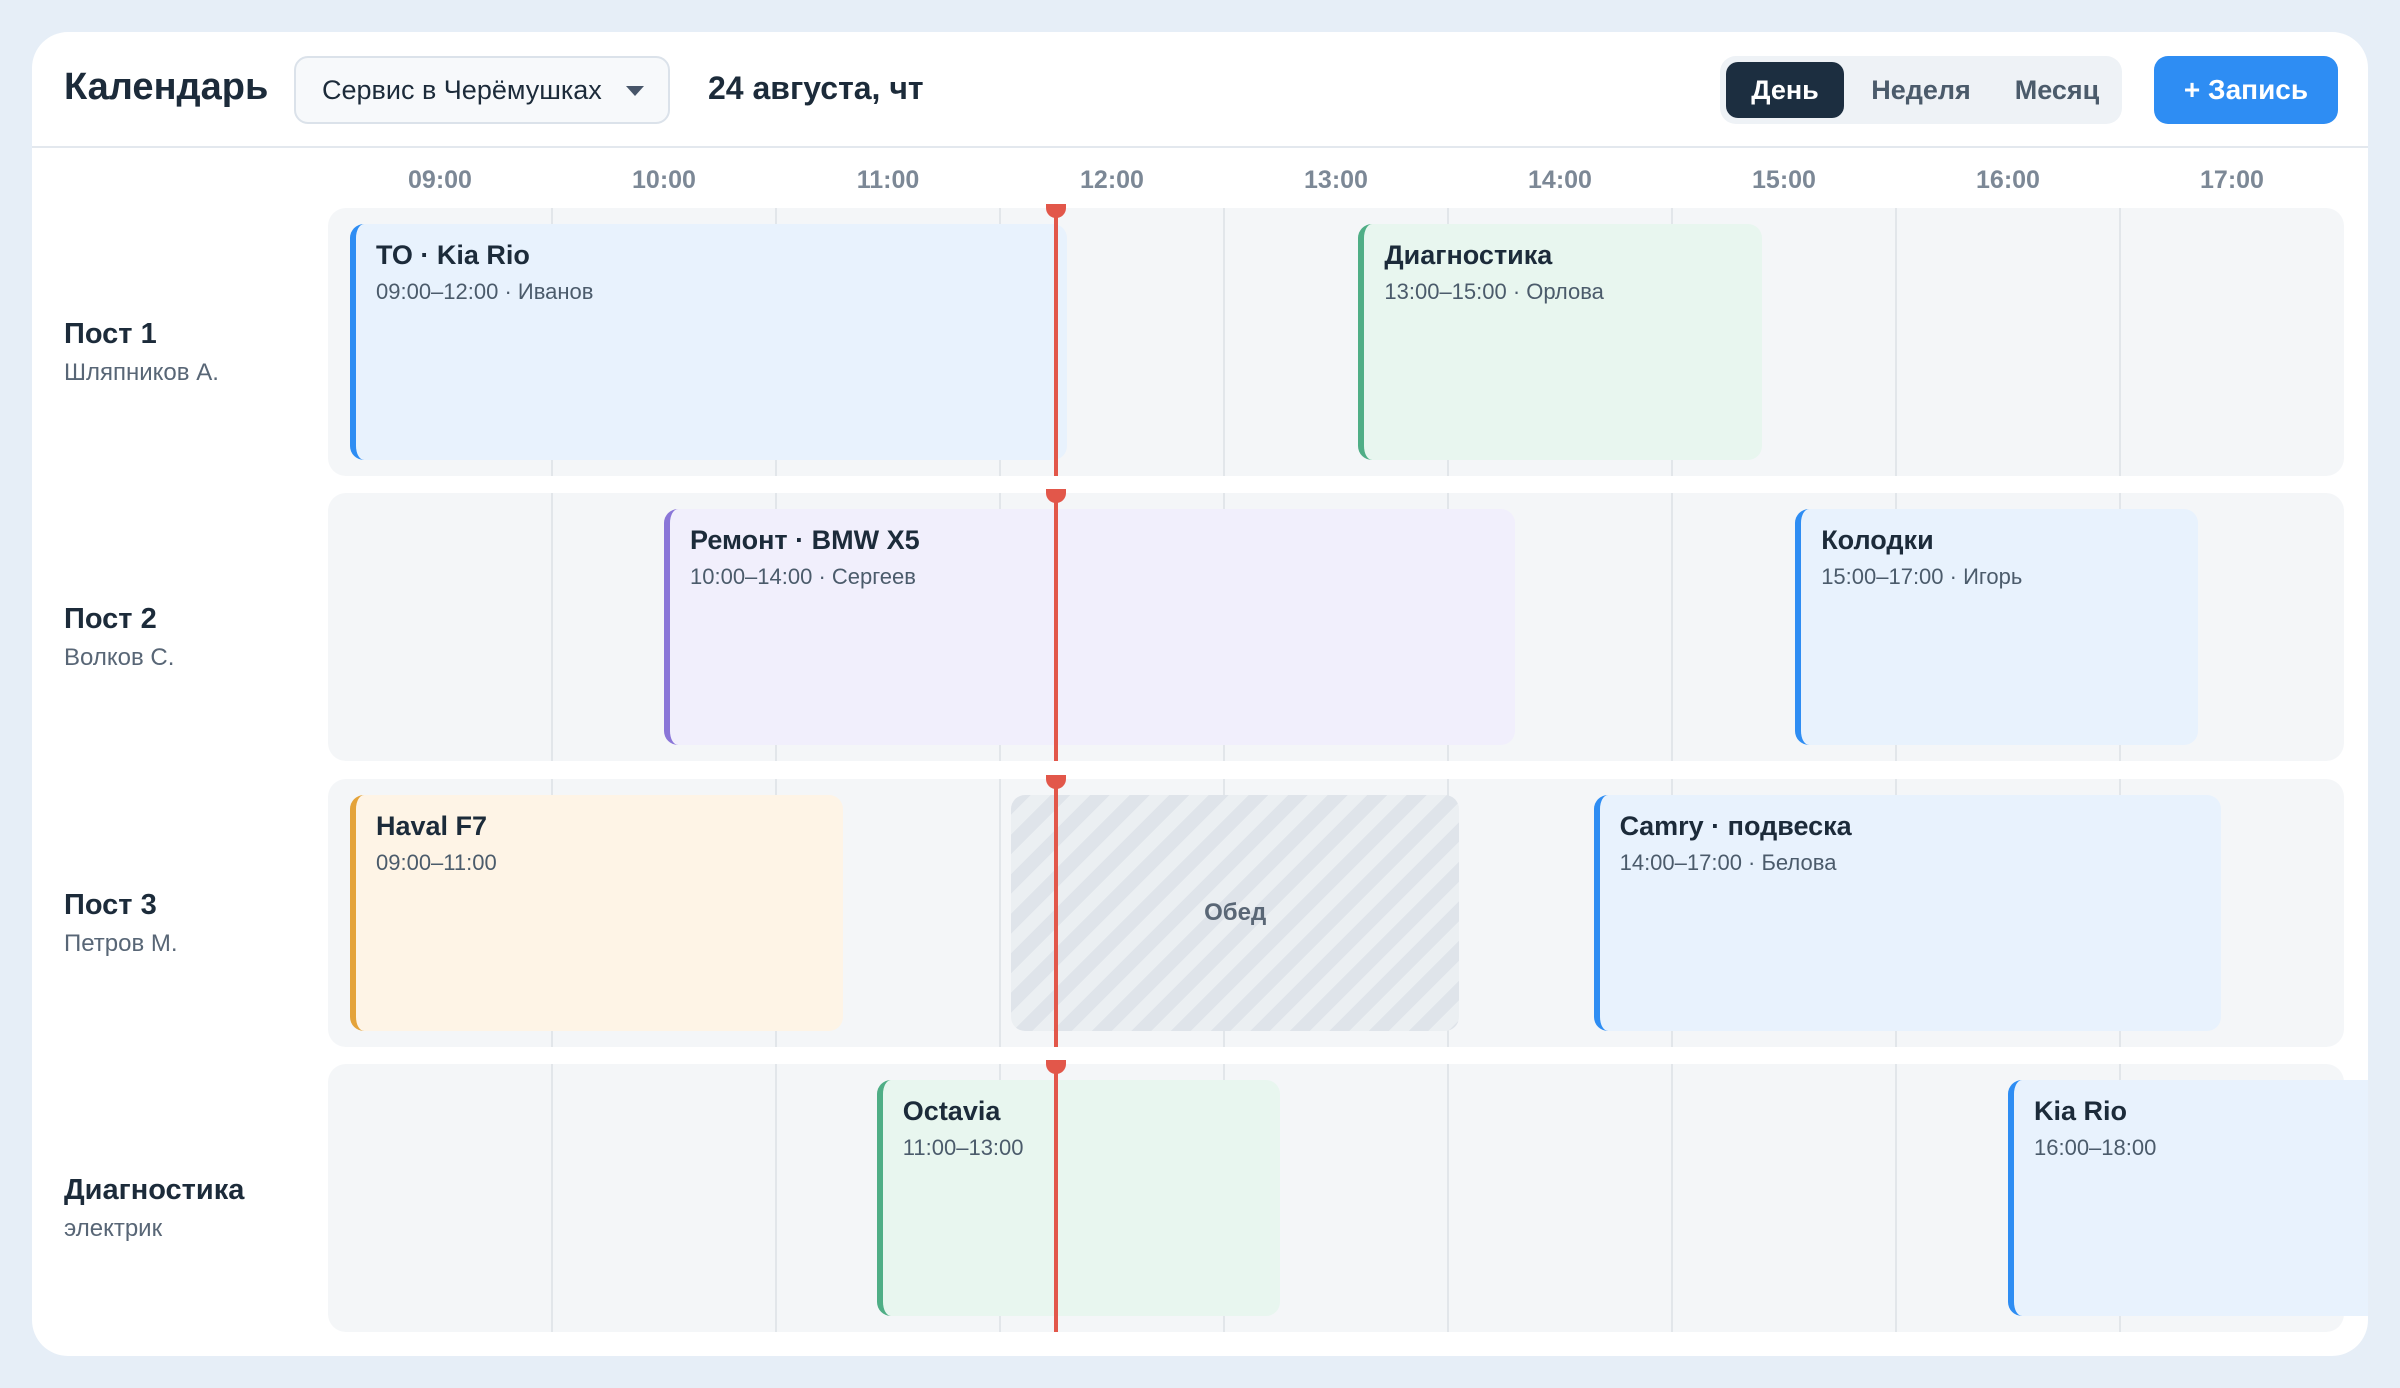 Image resolution: width=2400 pixels, height=1388 pixels. What do you see at coordinates (1907, 913) in the screenshot?
I see `appointment-card: Camry · подвеска 14:00–17:00 · Белова` at bounding box center [1907, 913].